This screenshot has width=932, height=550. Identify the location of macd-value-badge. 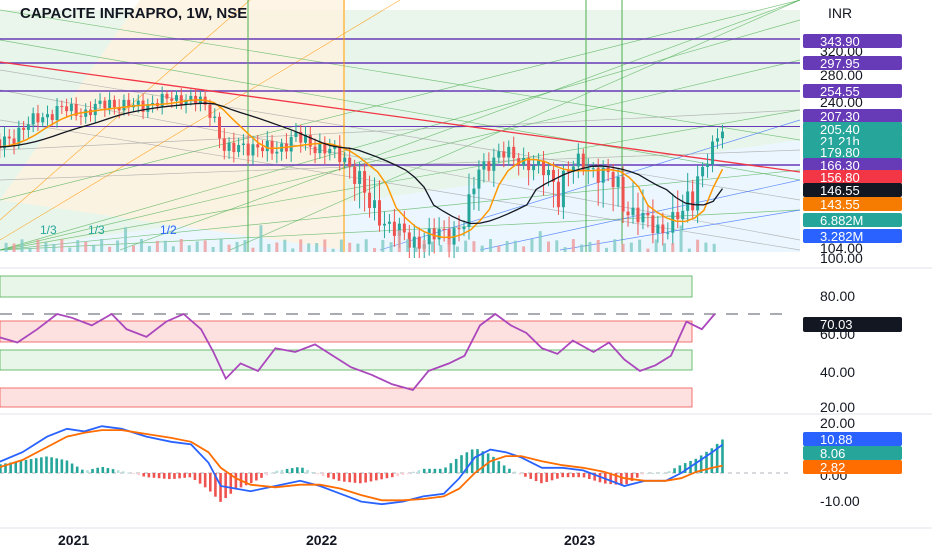
(852, 467).